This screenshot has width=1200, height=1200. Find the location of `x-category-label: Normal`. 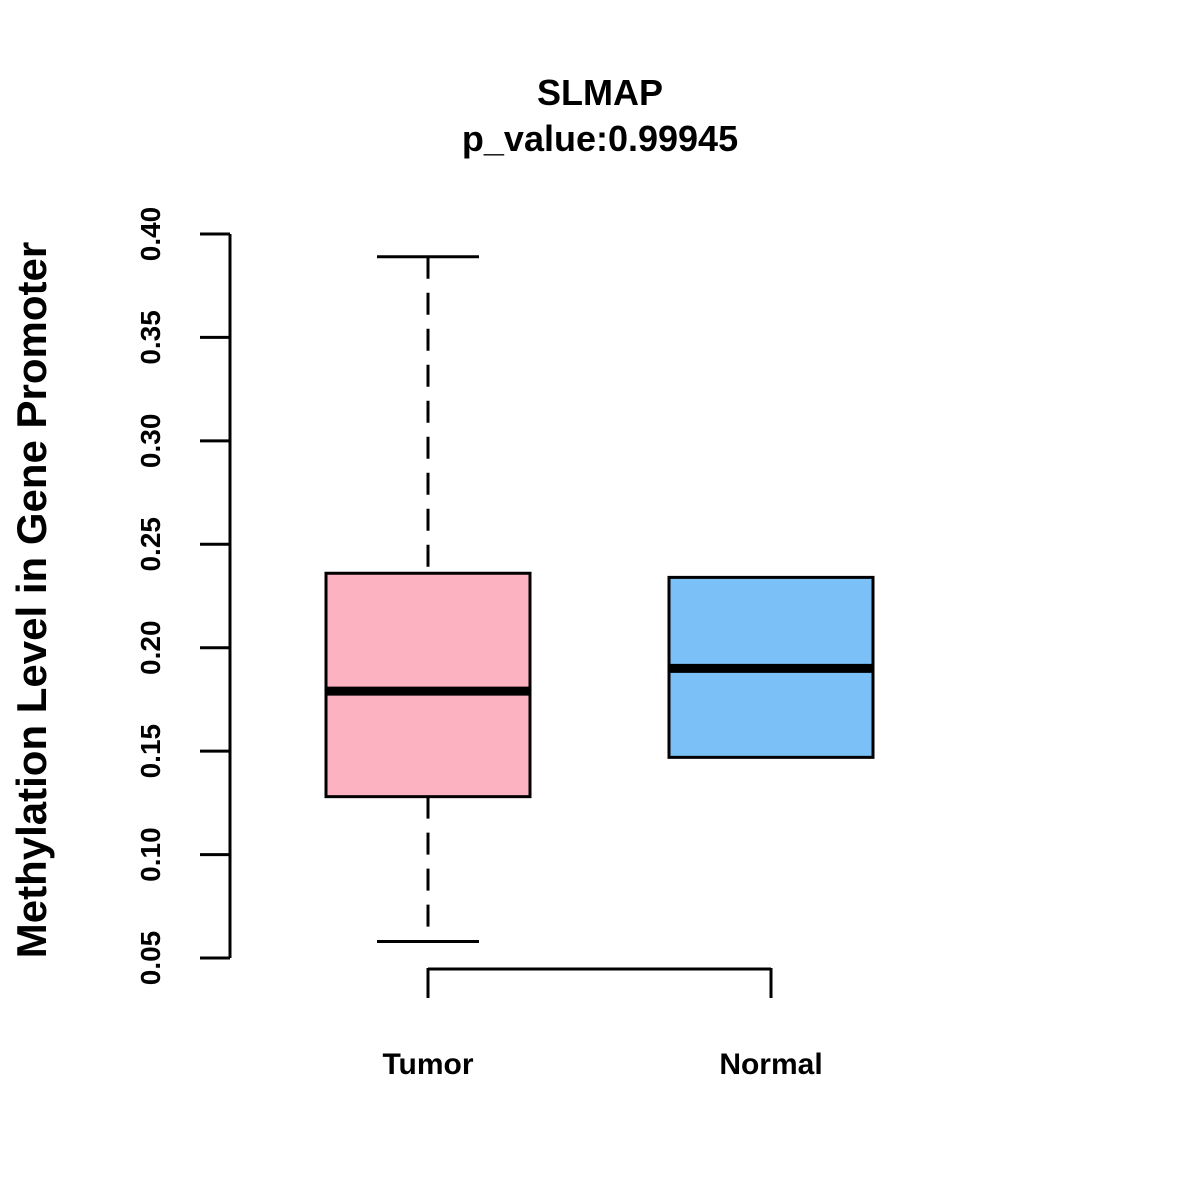

x-category-label: Normal is located at coordinates (770, 1064).